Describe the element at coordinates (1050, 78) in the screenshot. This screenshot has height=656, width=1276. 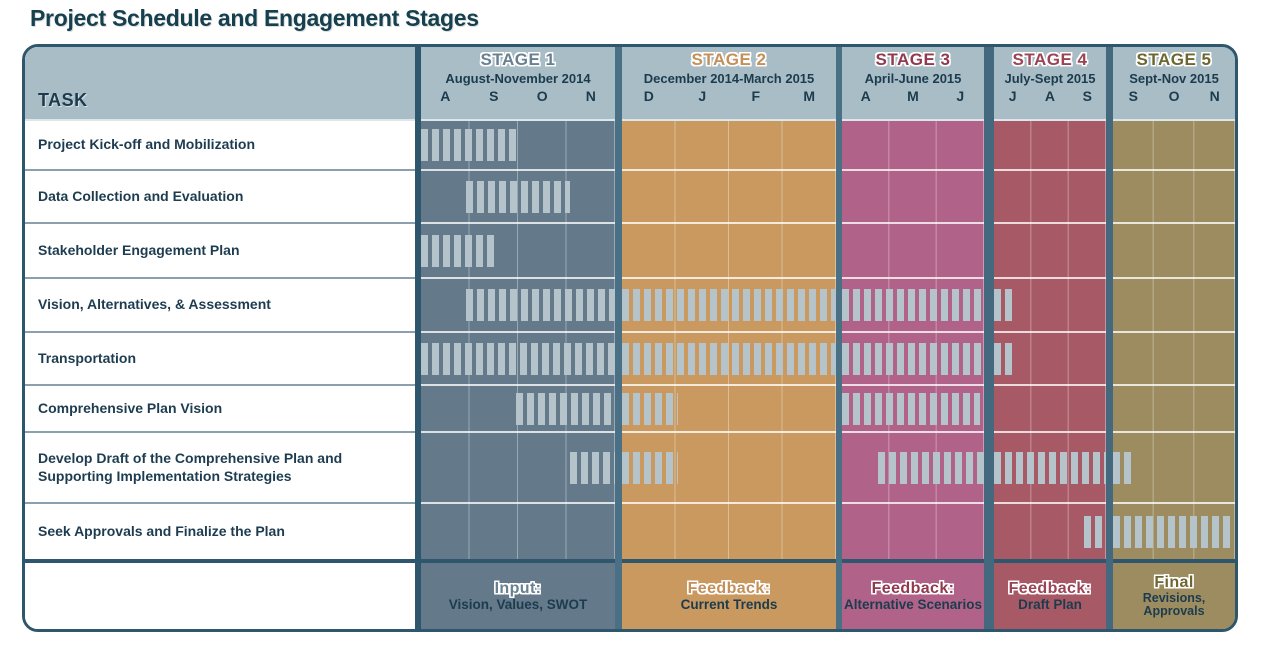
I see `stage-dates: July-Sept 2015` at that location.